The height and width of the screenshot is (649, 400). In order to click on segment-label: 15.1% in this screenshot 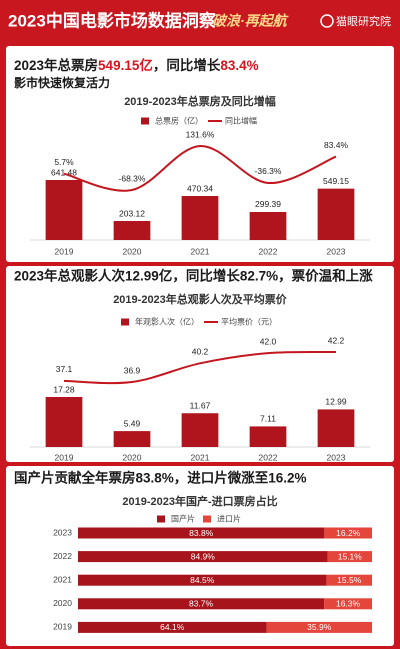, I will do `click(350, 556)`.